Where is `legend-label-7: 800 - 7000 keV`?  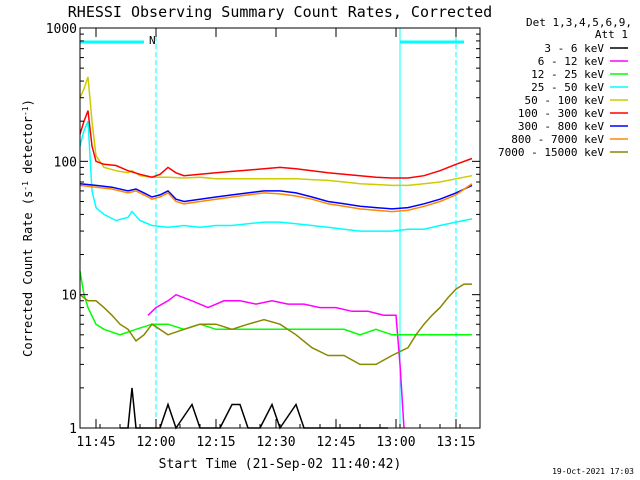 legend-label-7: 800 - 7000 keV is located at coordinates (557, 139).